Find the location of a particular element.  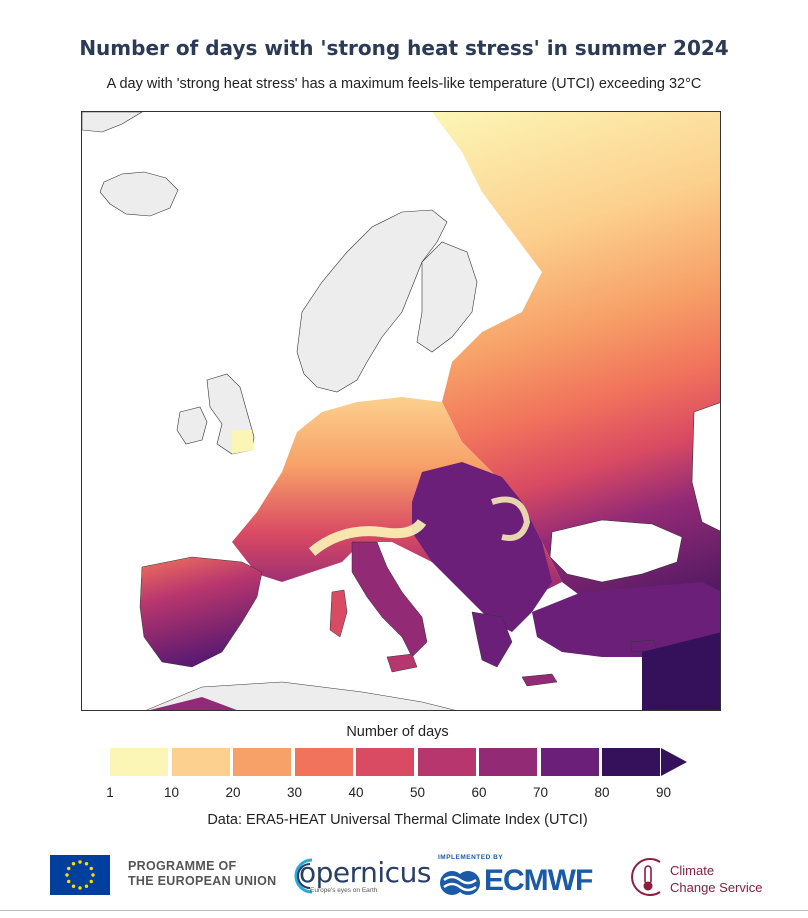

middle-east-heat is located at coordinates (681, 671).